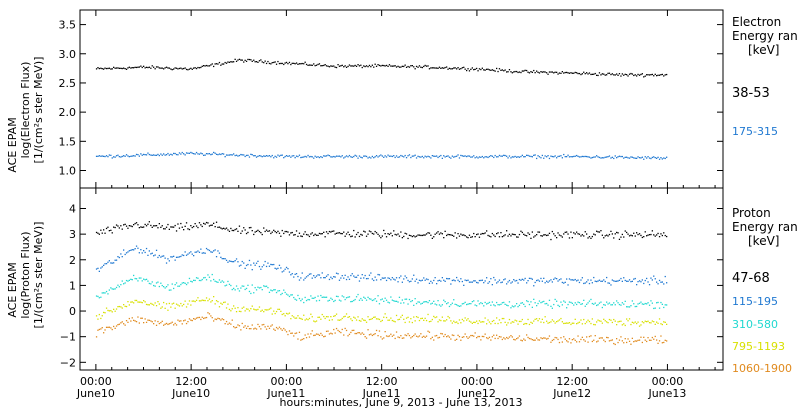 This screenshot has width=800, height=410. I want to click on proton-legend-unit: [keV], so click(763, 241).